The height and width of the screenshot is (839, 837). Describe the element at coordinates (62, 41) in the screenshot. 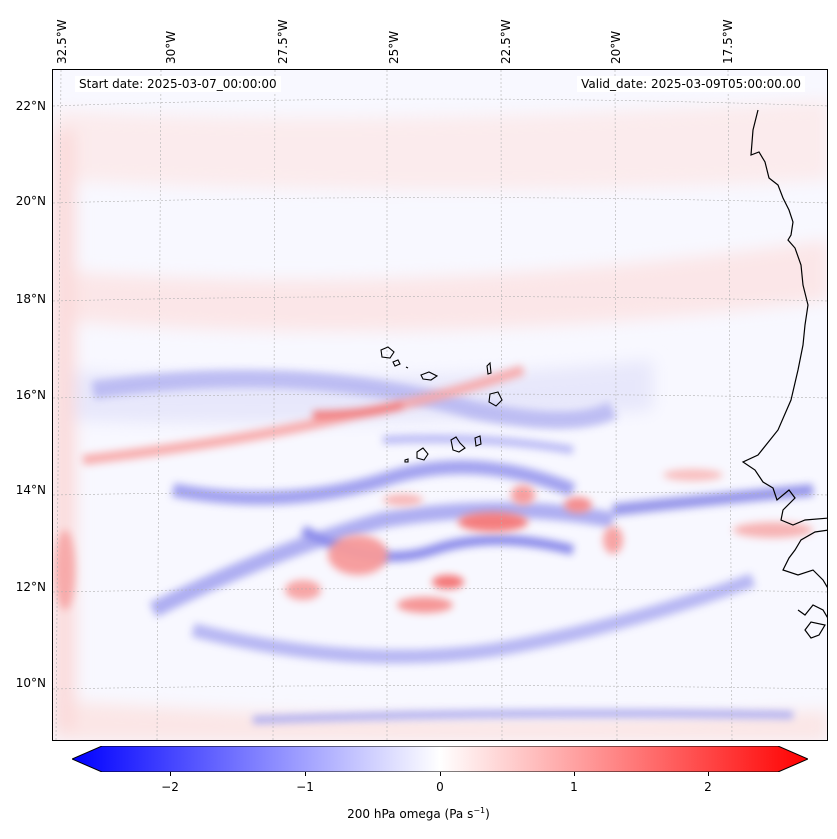

I see `lon-label: 32.5°W` at that location.